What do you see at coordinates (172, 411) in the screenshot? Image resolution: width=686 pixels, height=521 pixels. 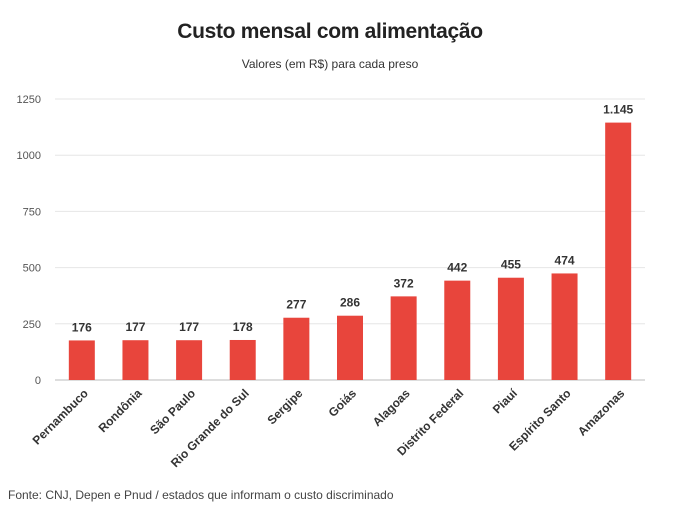 I see `category-label: São Paulo` at bounding box center [172, 411].